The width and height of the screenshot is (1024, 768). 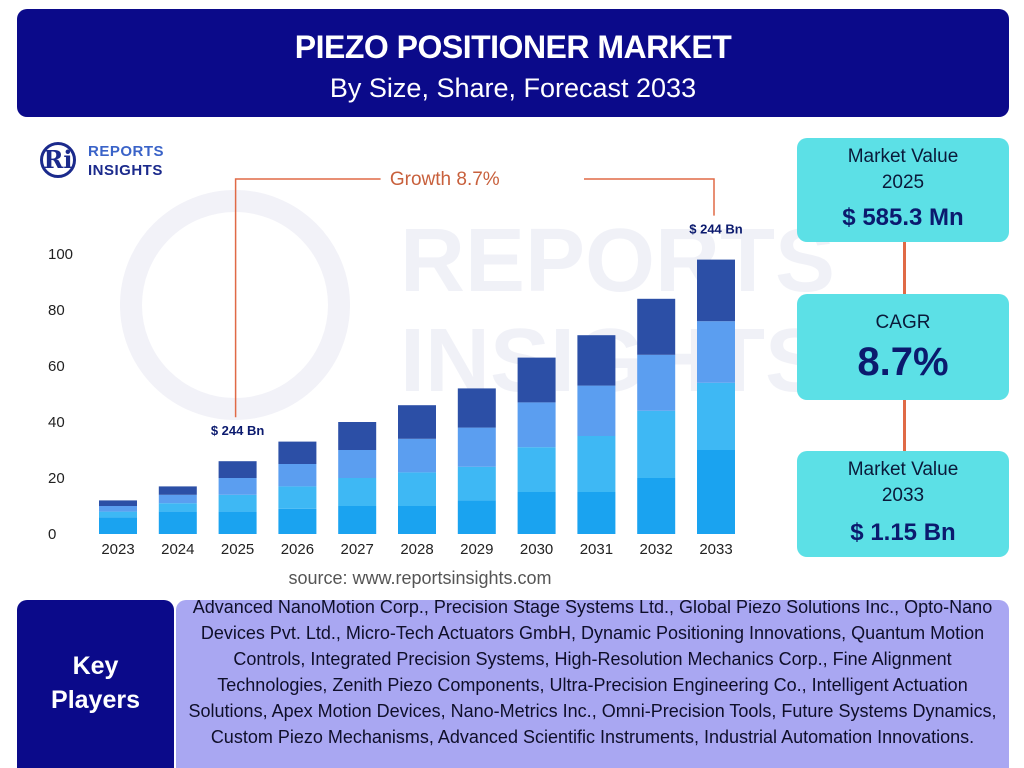 I want to click on key-players-label-line-2: Players, so click(x=95, y=700).